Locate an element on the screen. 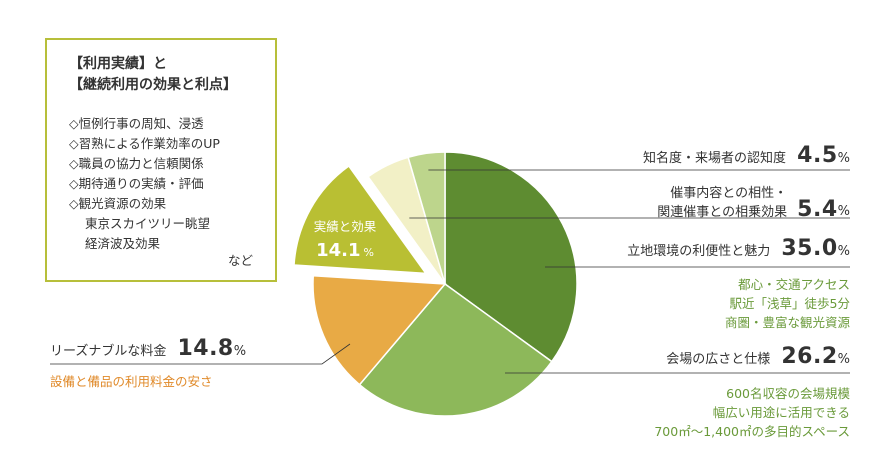 The width and height of the screenshot is (896, 472). note-line: 都心・交通アクセス is located at coordinates (794, 284).